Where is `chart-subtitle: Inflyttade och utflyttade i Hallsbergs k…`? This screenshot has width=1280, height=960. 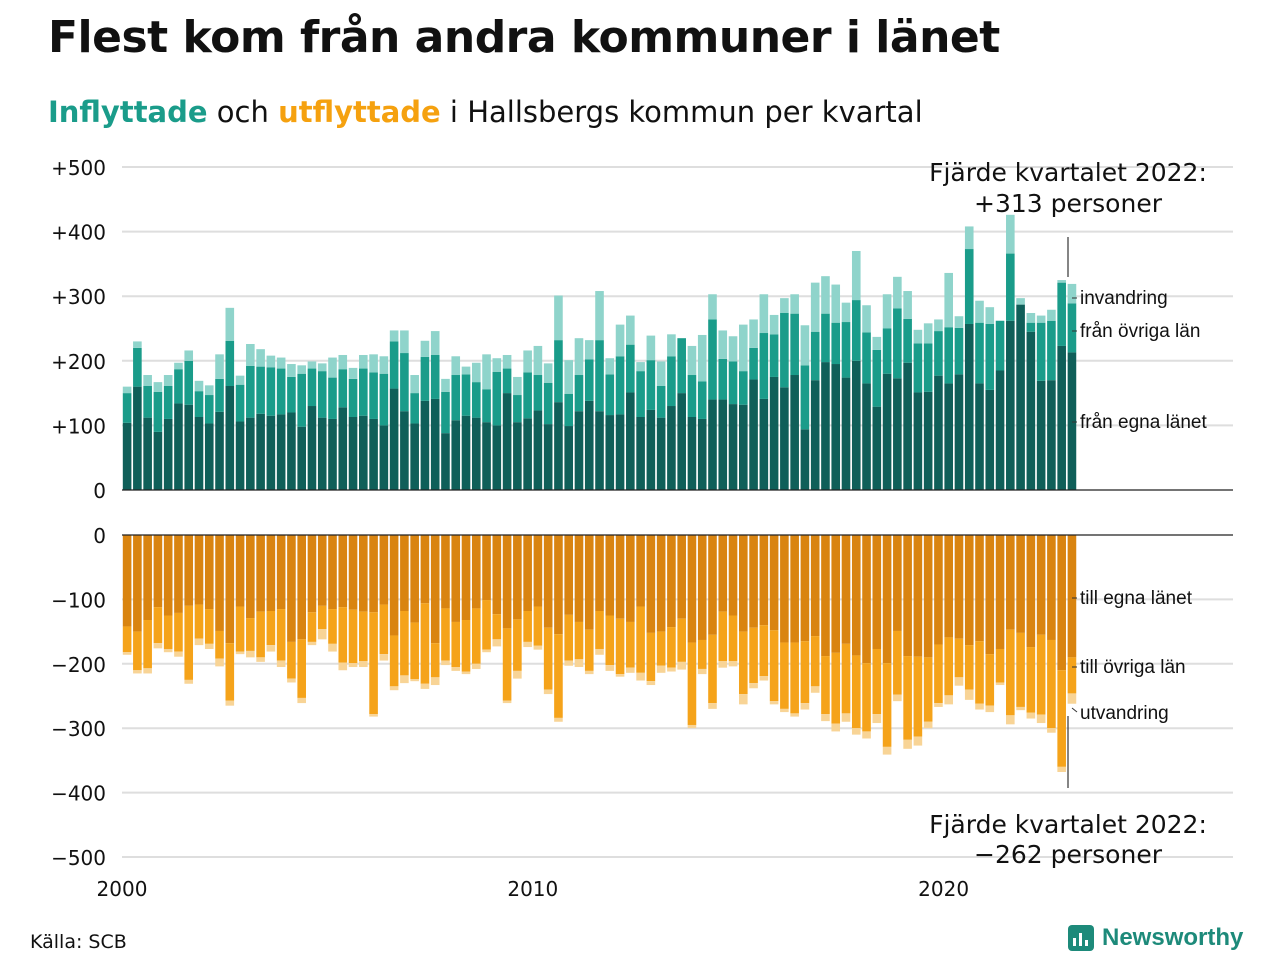 chart-subtitle: Inflyttade och utflyttade i Hallsbergs k… is located at coordinates (485, 112).